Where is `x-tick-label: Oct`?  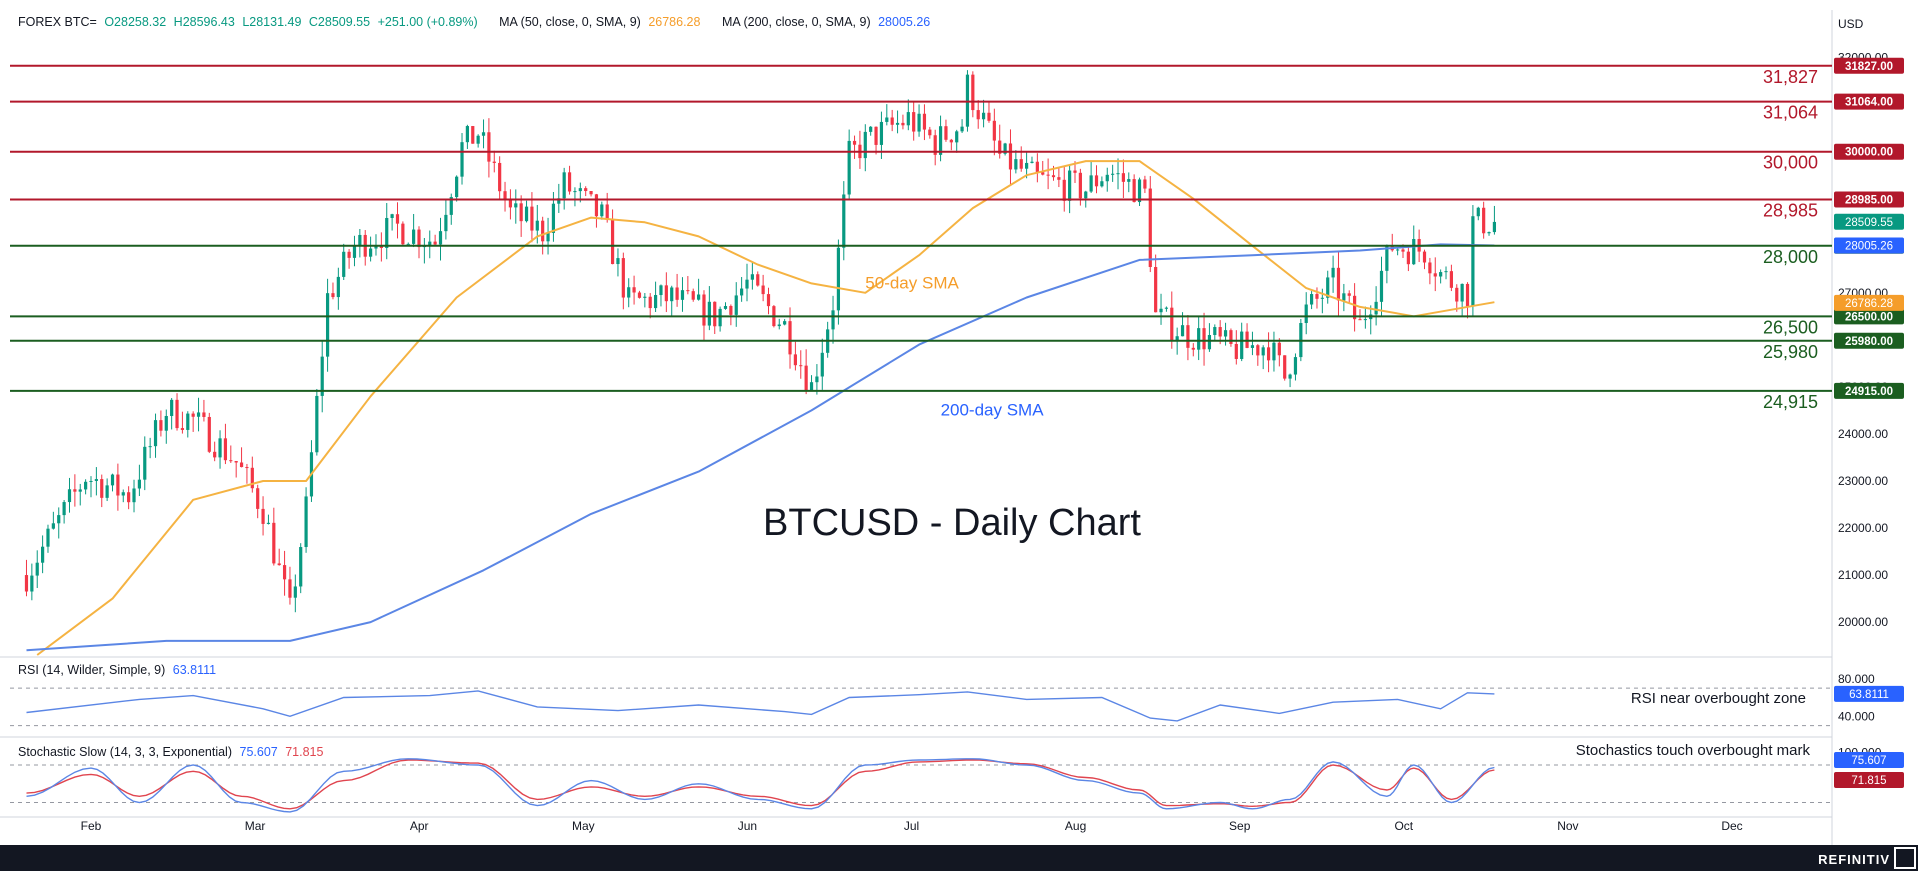 x-tick-label: Oct is located at coordinates (1403, 826).